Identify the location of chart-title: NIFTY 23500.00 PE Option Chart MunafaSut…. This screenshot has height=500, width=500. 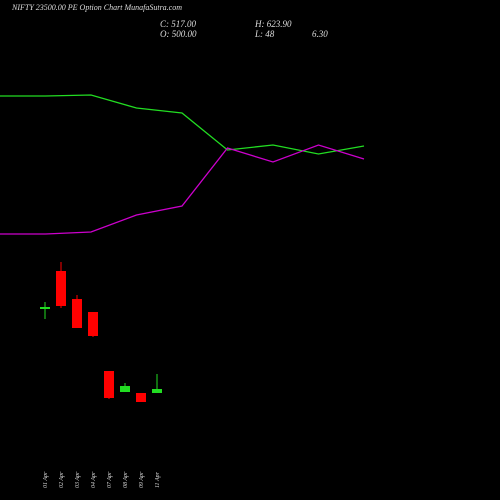
(96, 7).